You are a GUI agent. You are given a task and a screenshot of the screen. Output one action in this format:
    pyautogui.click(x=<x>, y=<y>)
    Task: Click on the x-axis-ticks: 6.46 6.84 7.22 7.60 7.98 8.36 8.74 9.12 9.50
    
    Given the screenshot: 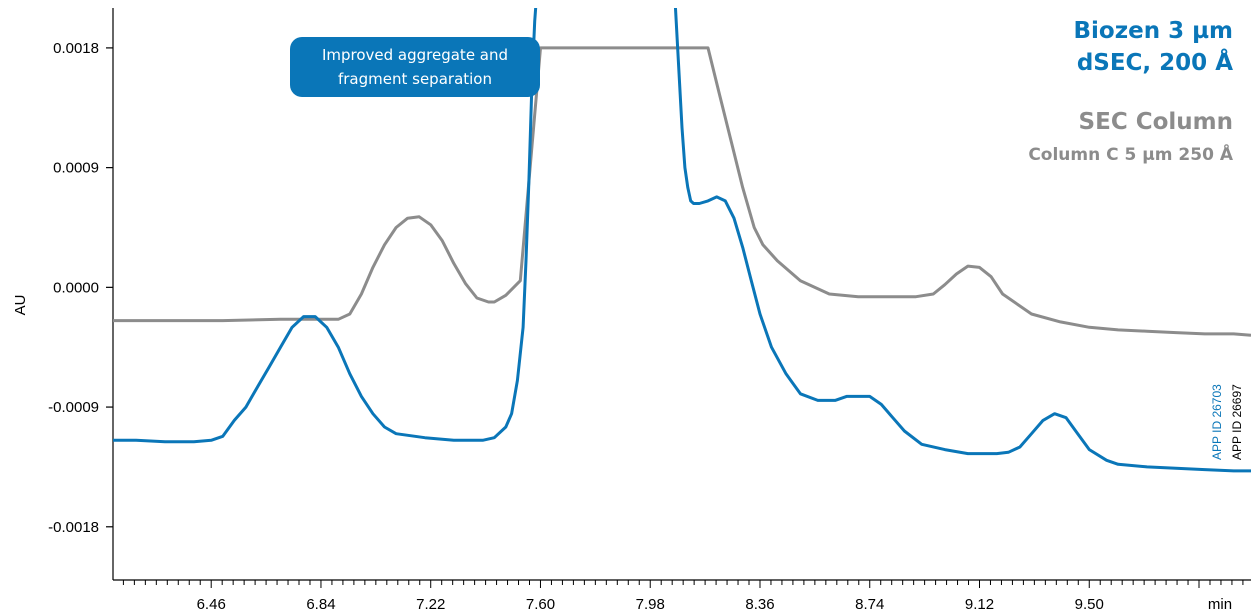 What is the action you would take?
    pyautogui.click(x=683, y=596)
    